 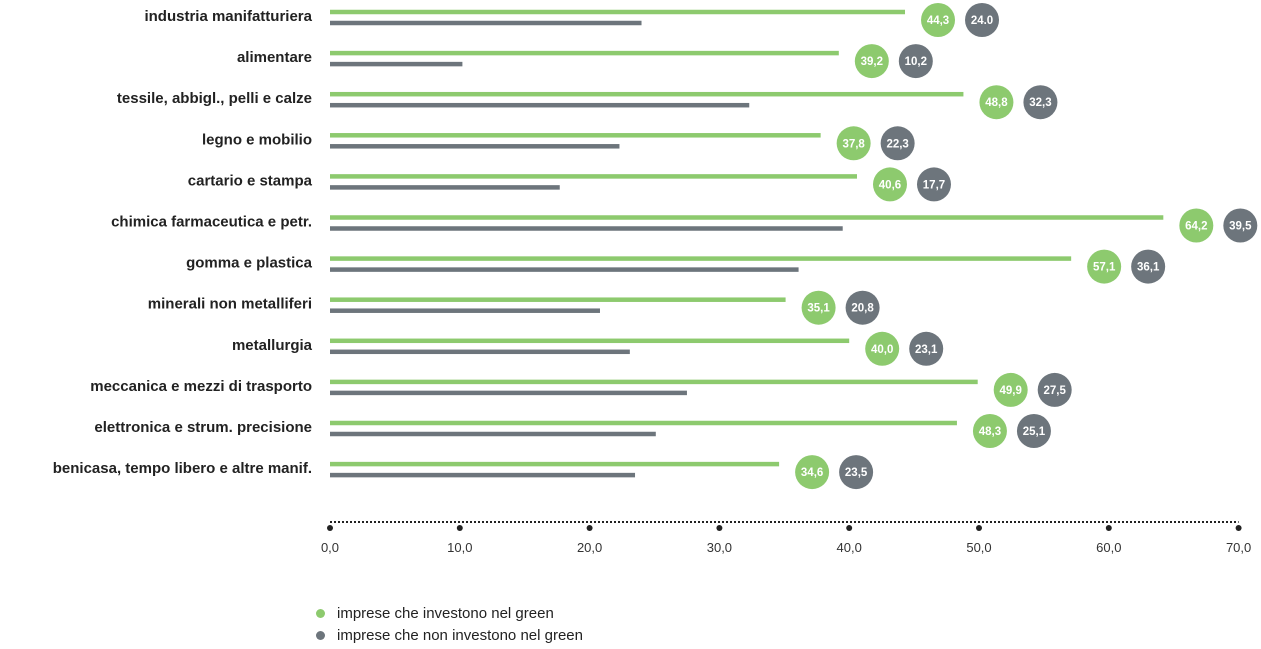 I want to click on data-label: 22,3, so click(x=897, y=144).